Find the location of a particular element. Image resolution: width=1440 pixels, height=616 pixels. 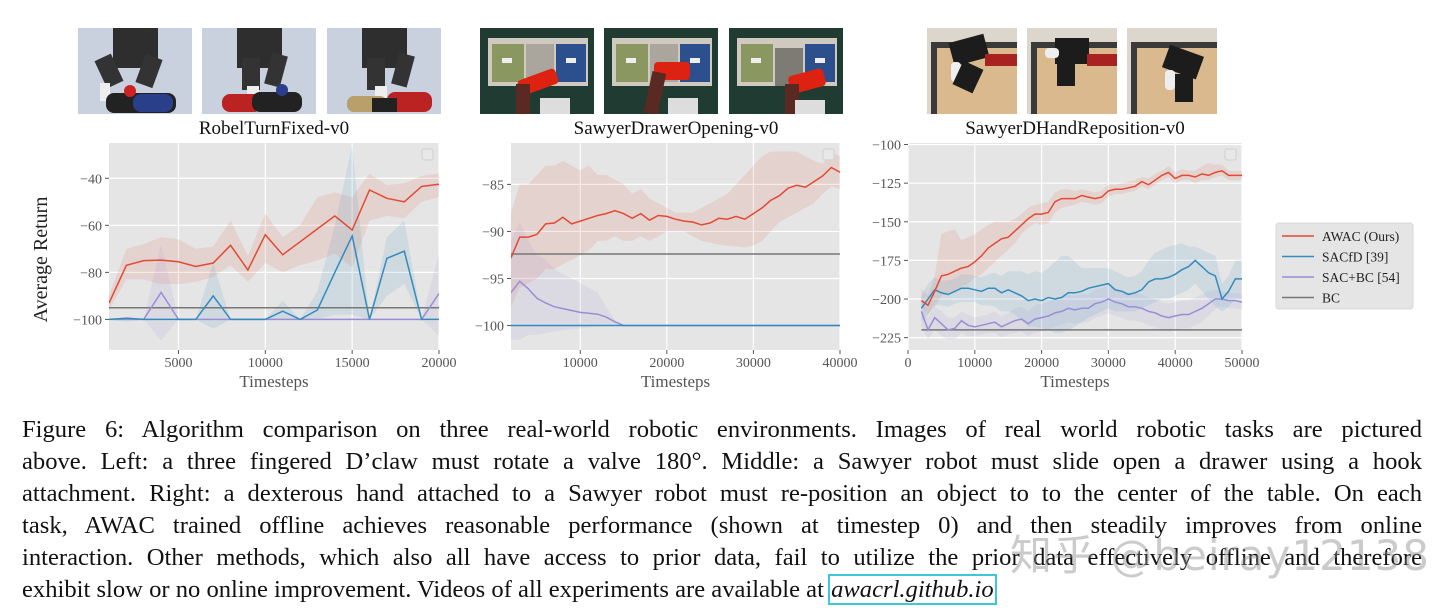

legend-label: SAC+BC [54] is located at coordinates (1361, 277).